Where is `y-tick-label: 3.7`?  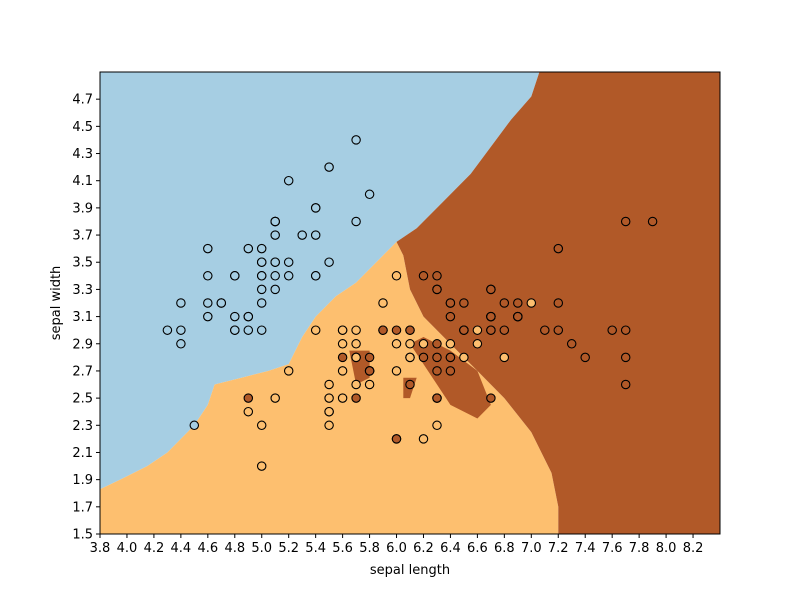 y-tick-label: 3.7 is located at coordinates (82, 236).